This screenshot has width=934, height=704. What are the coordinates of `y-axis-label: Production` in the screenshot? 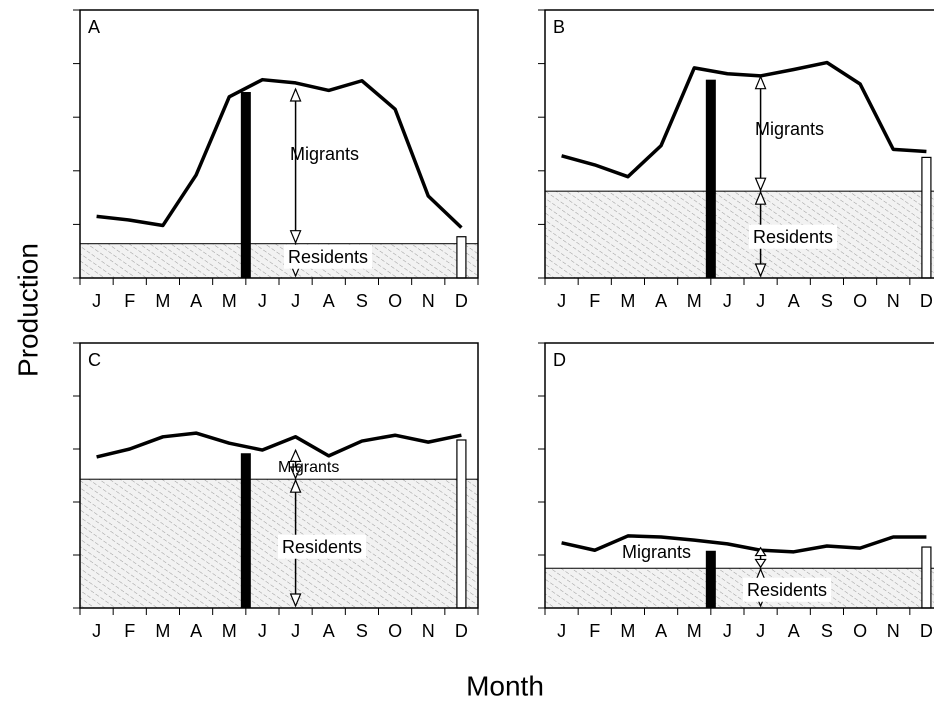 It's located at (27, 310).